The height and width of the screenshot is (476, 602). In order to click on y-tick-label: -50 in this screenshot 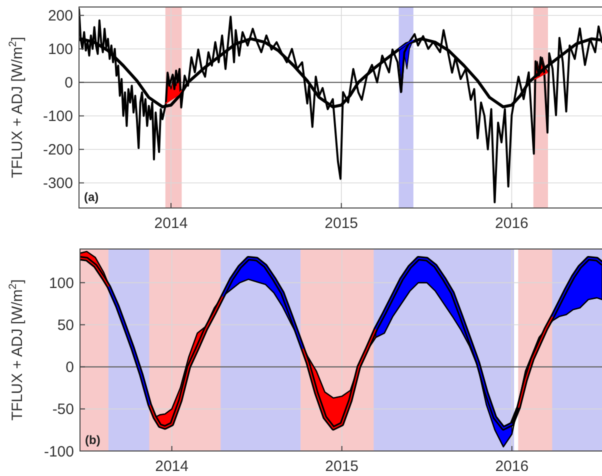, I will do `click(63, 409)`.